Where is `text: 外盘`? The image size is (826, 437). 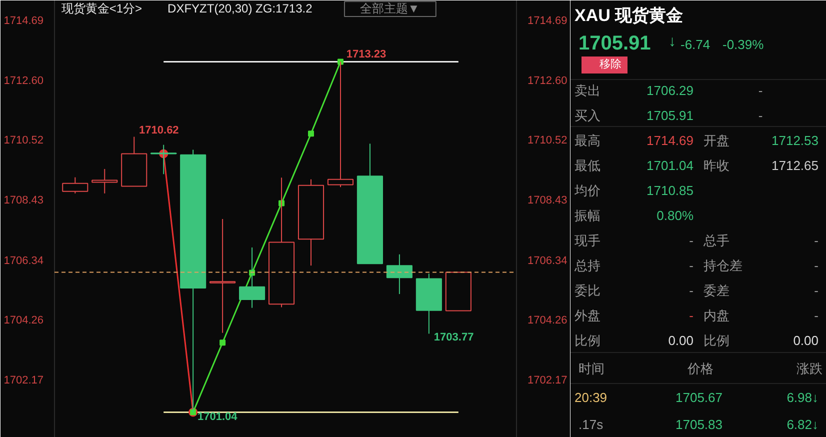 text: 外盘 is located at coordinates (587, 315).